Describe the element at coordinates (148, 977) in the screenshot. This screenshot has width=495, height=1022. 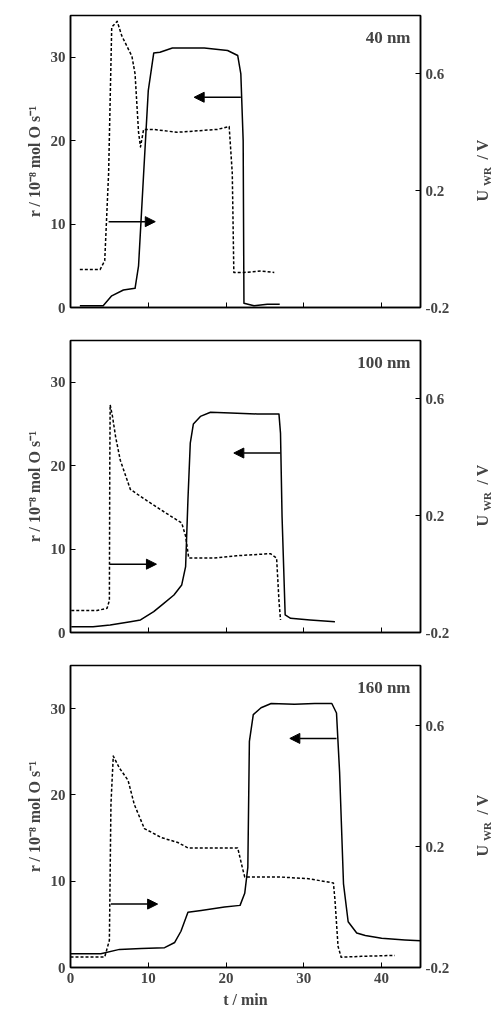
I see `x-tick-label: 10` at that location.